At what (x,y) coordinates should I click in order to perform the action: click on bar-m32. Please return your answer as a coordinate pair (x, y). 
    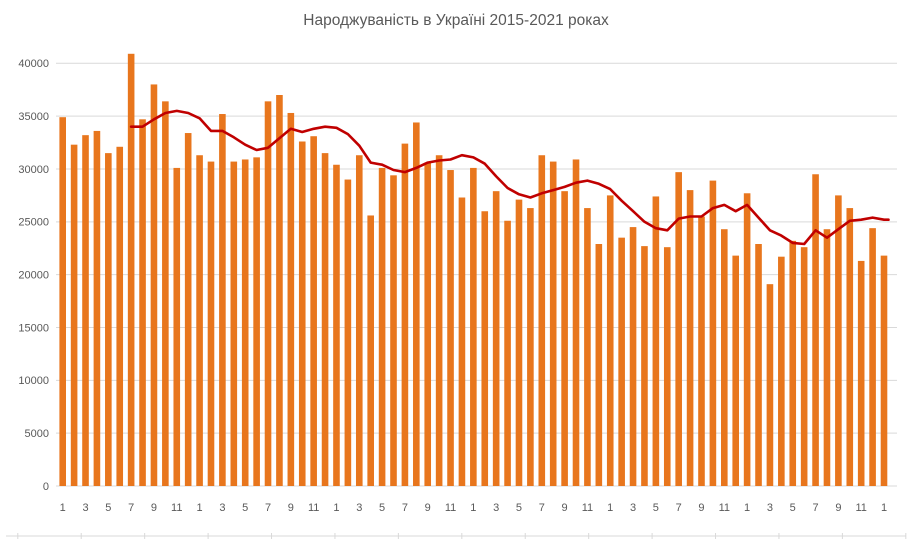
    Looking at the image, I should click on (416, 304).